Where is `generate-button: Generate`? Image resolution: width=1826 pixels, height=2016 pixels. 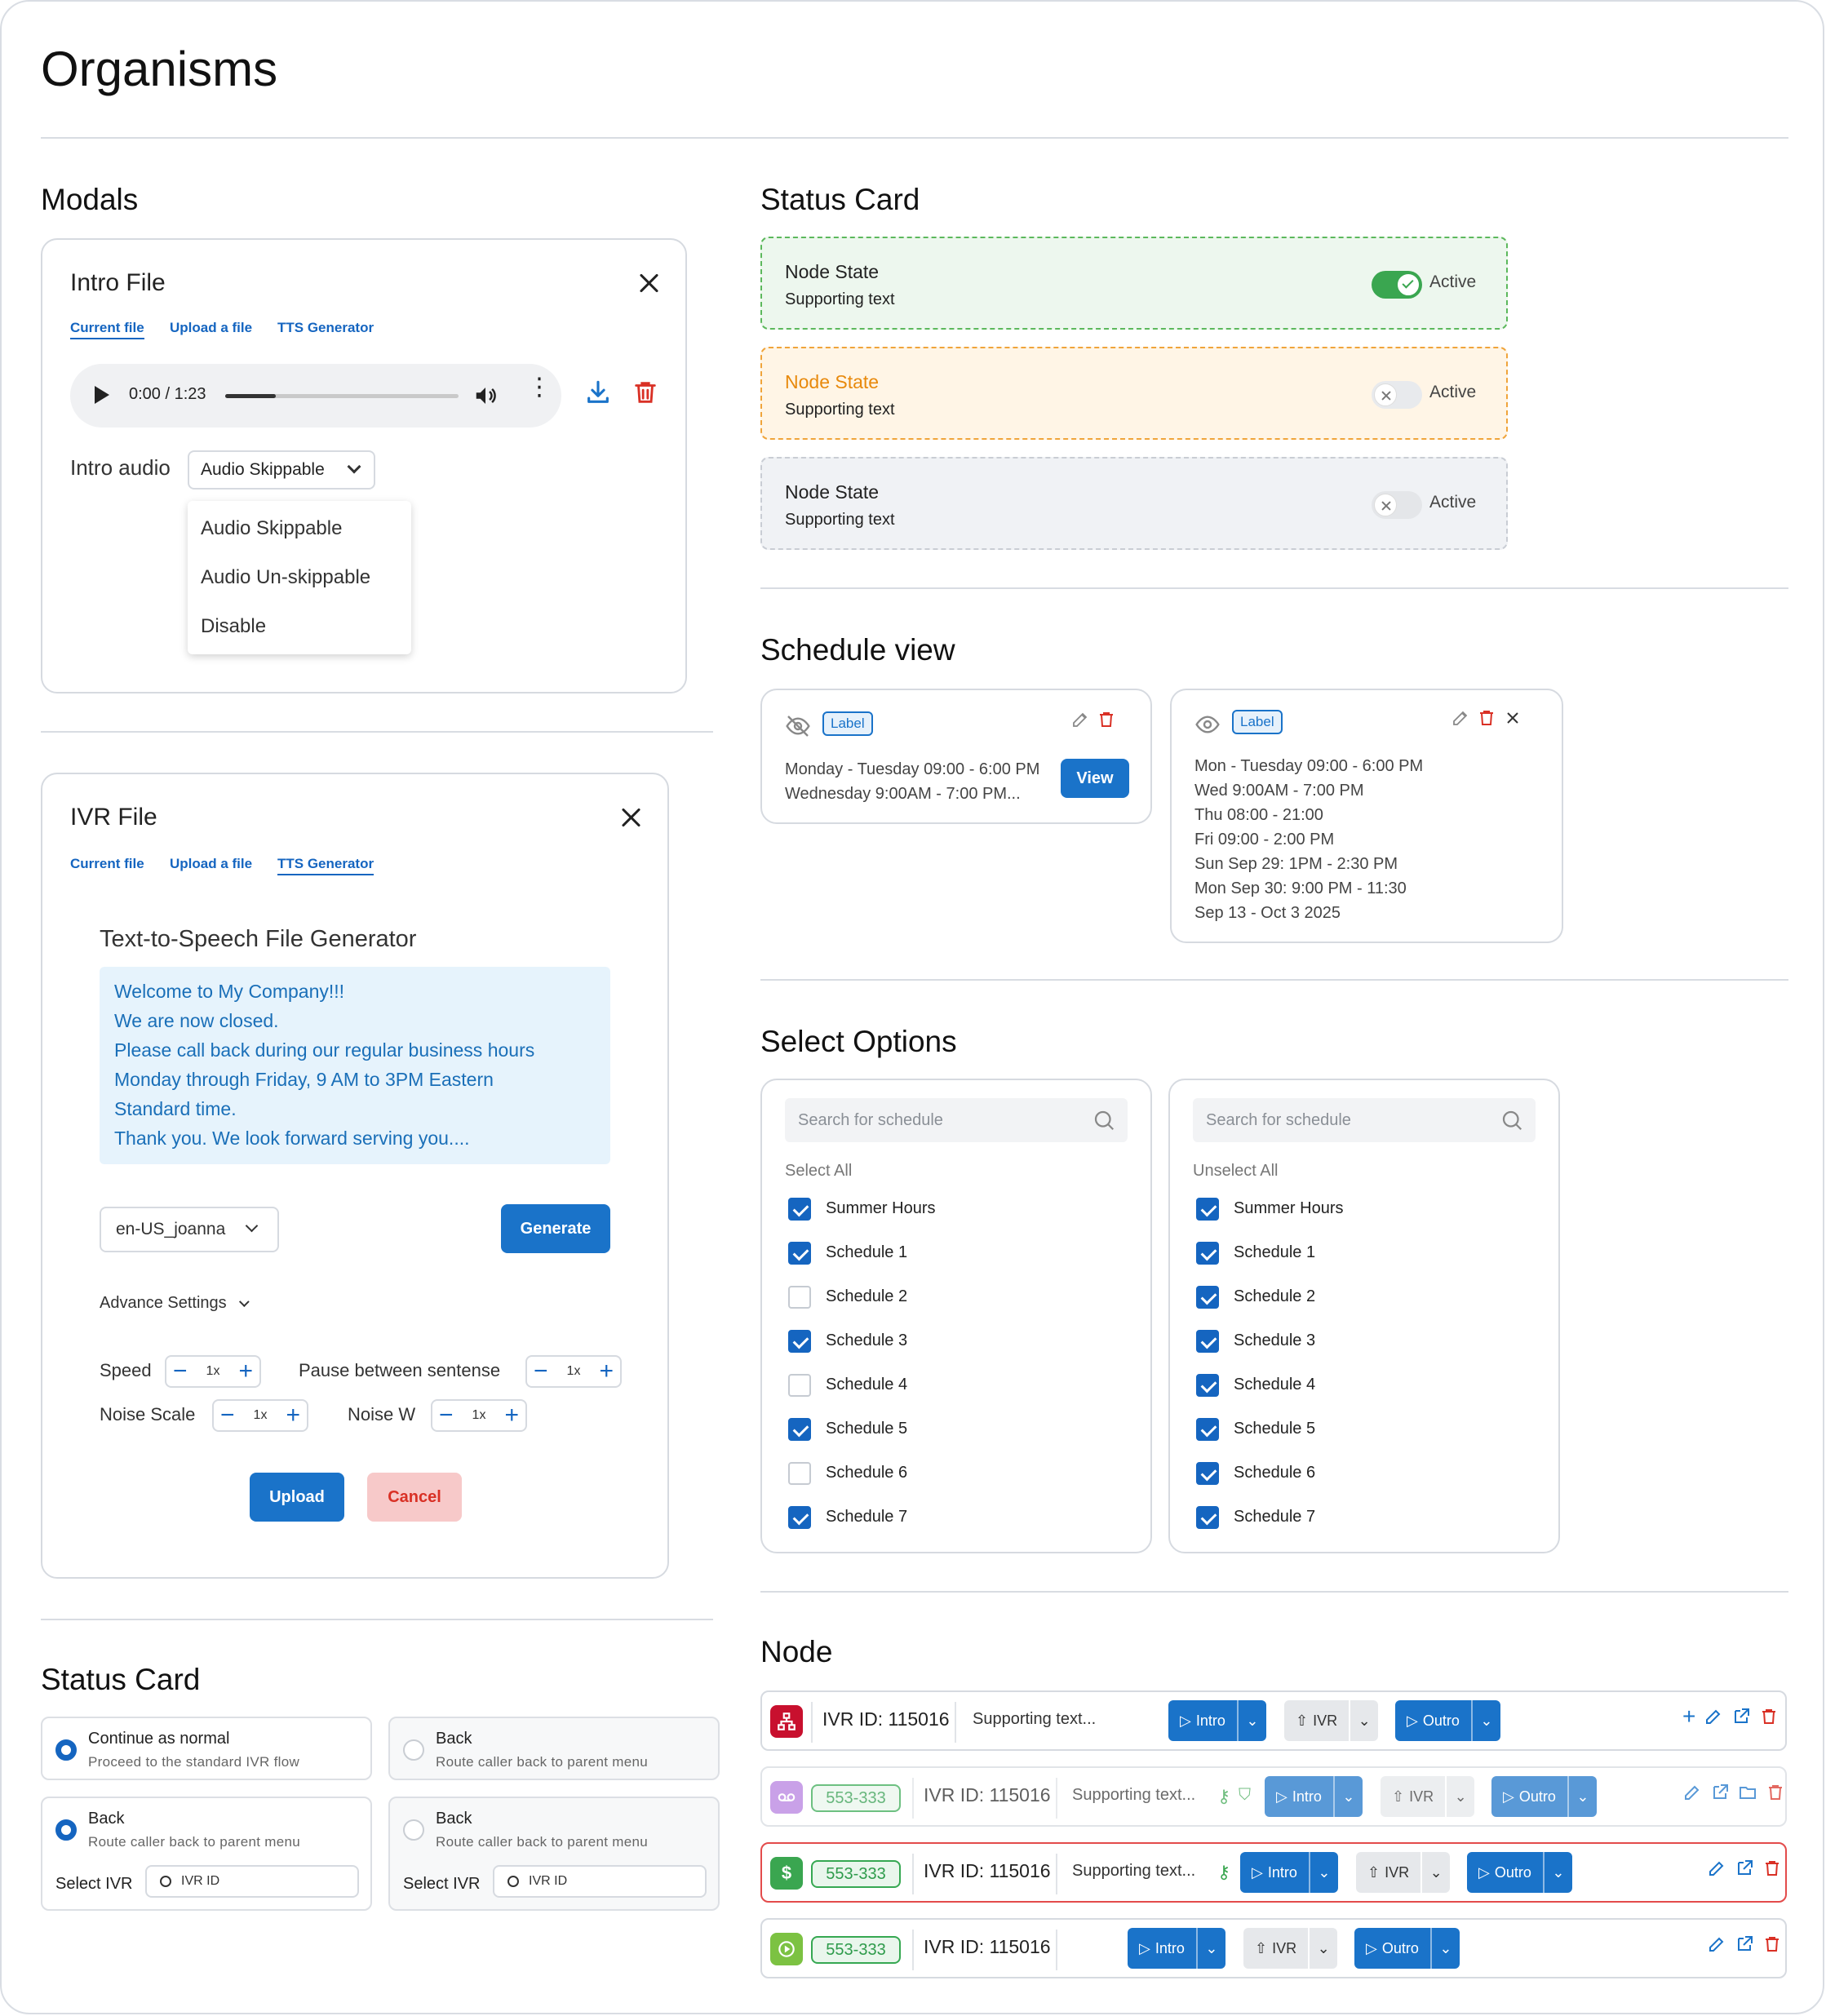
generate-button: Generate is located at coordinates (555, 1228).